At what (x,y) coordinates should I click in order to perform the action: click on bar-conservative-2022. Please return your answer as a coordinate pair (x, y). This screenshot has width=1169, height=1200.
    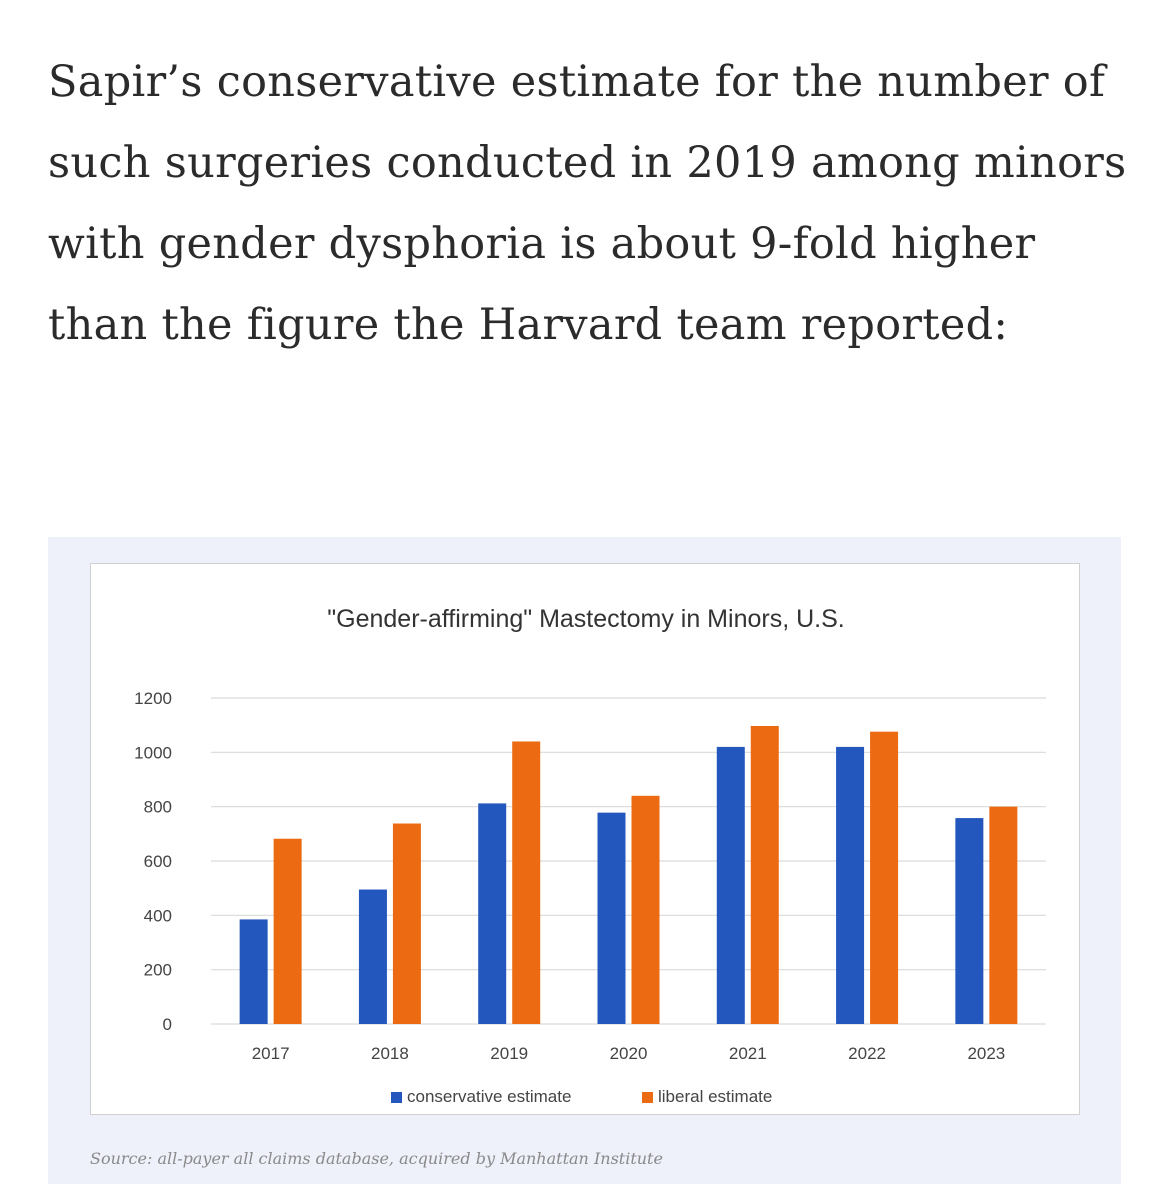
    Looking at the image, I should click on (850, 885).